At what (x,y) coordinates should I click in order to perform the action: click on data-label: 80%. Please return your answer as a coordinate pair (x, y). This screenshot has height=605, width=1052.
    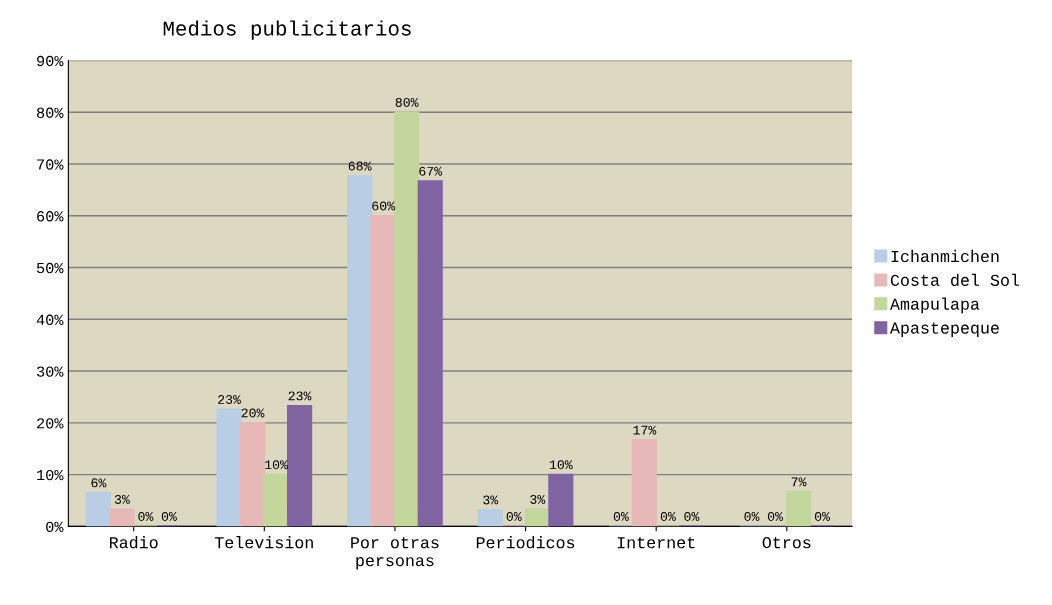
    Looking at the image, I should click on (407, 102).